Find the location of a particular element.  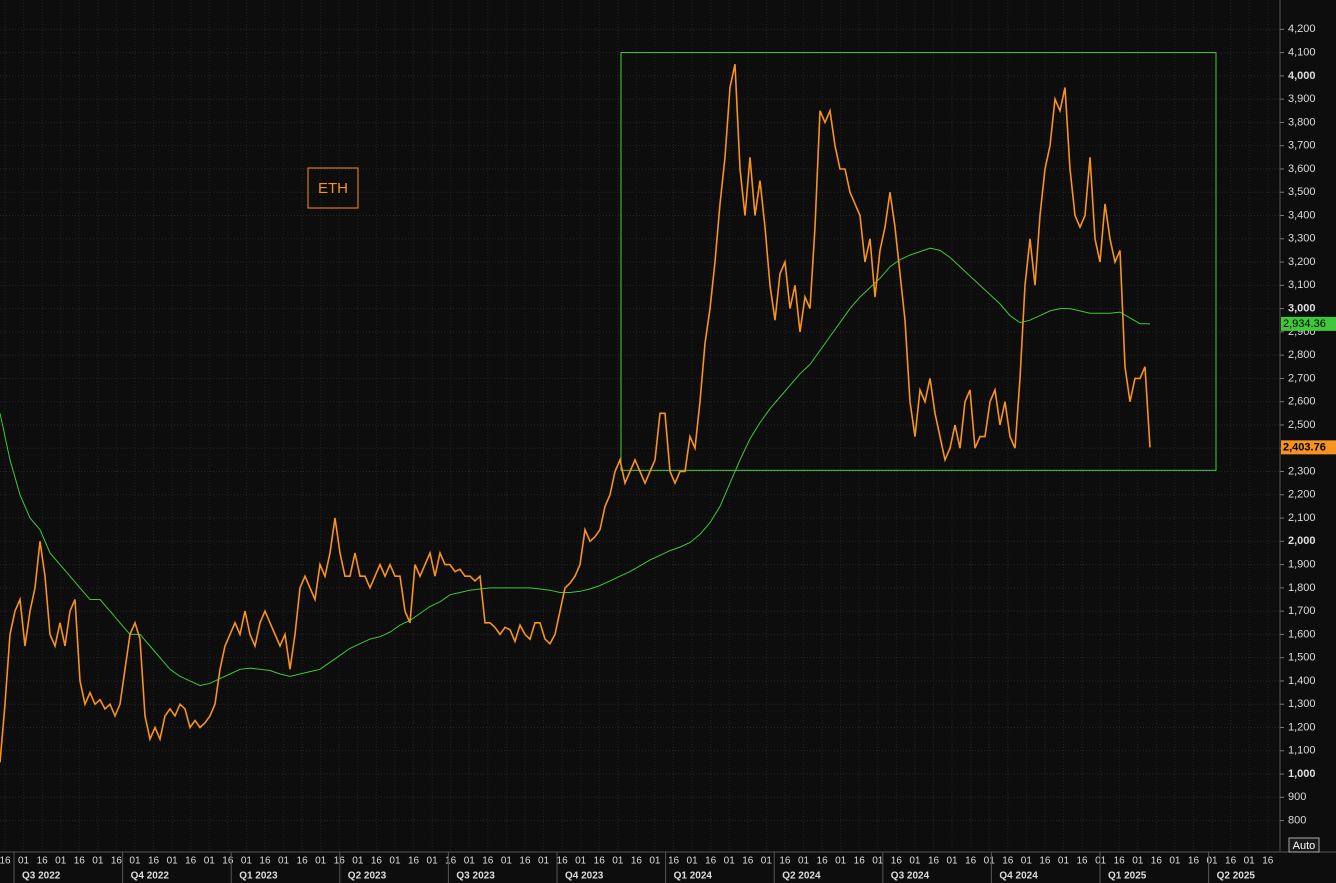

quarter-label: Q4 2024 is located at coordinates (1018, 876).